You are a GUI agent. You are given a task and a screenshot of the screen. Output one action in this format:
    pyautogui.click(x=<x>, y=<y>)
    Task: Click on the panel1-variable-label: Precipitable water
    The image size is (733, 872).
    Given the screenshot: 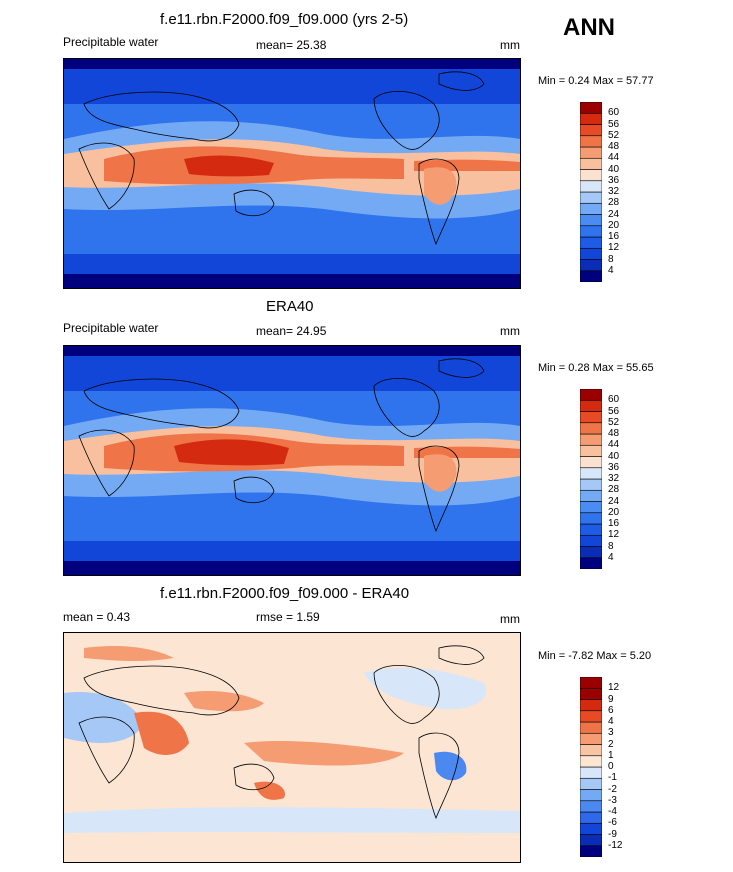 What is the action you would take?
    pyautogui.click(x=111, y=42)
    